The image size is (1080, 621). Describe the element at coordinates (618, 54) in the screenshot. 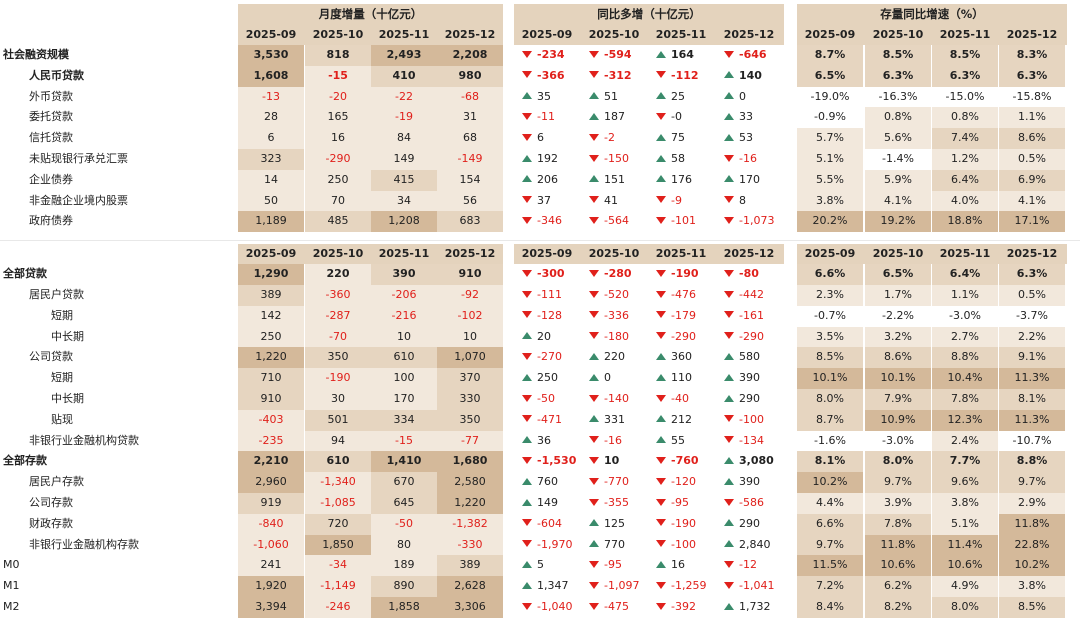

I see `yoy-number: -594` at that location.